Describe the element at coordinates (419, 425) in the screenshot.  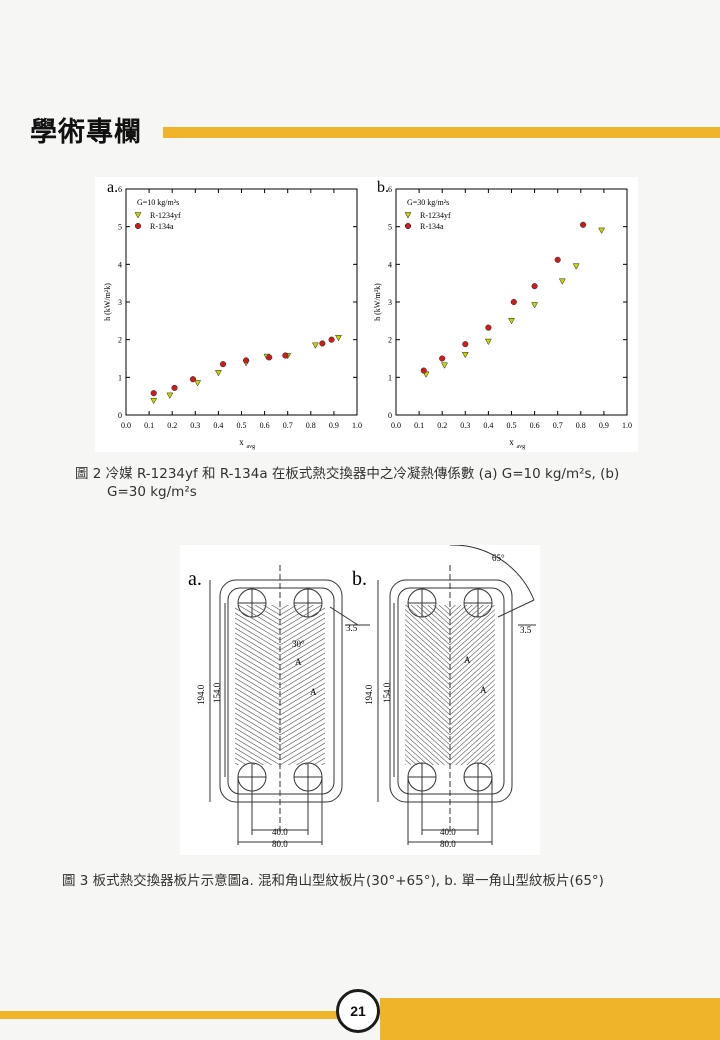
I see `chart2-x-tick-label: 0.1` at that location.